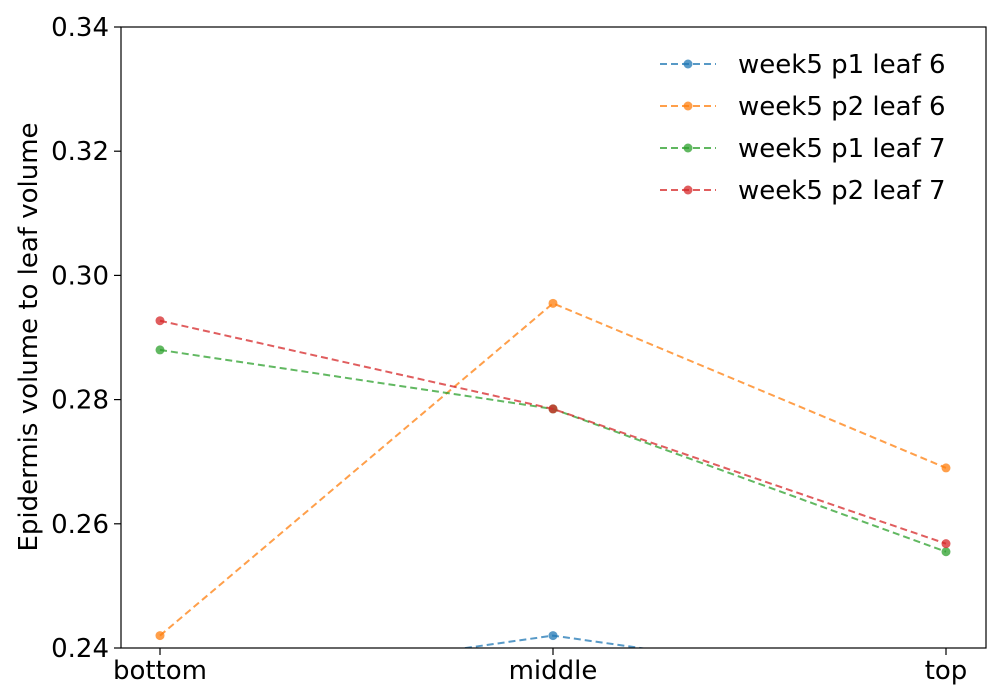  What do you see at coordinates (842, 149) in the screenshot?
I see `legend-label: week5 p1 leaf 7` at bounding box center [842, 149].